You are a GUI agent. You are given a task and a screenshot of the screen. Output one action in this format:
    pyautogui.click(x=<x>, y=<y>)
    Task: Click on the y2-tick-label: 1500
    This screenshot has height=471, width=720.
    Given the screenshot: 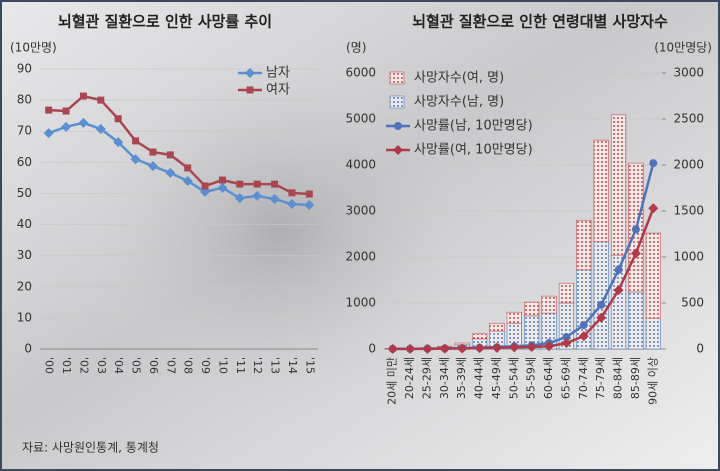 What is the action you would take?
    pyautogui.click(x=688, y=211)
    